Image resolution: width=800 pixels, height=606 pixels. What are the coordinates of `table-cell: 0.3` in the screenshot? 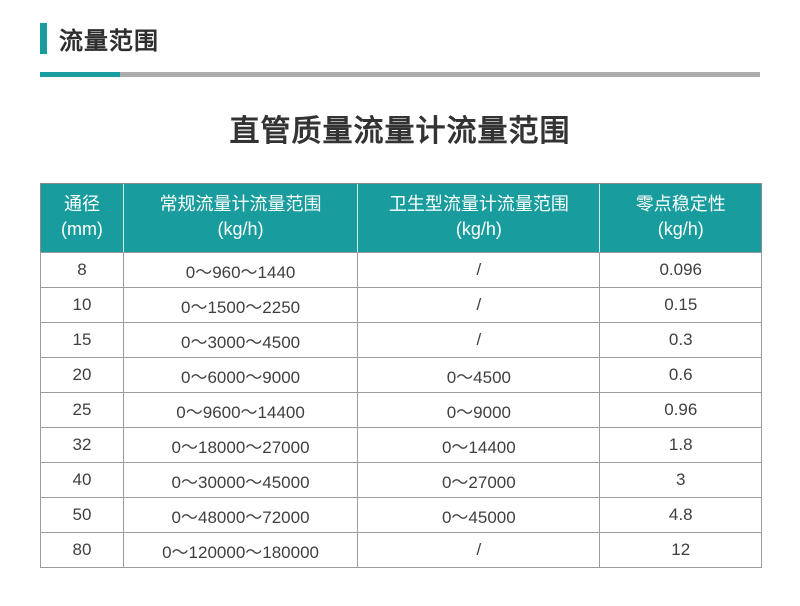 It's located at (680, 340).